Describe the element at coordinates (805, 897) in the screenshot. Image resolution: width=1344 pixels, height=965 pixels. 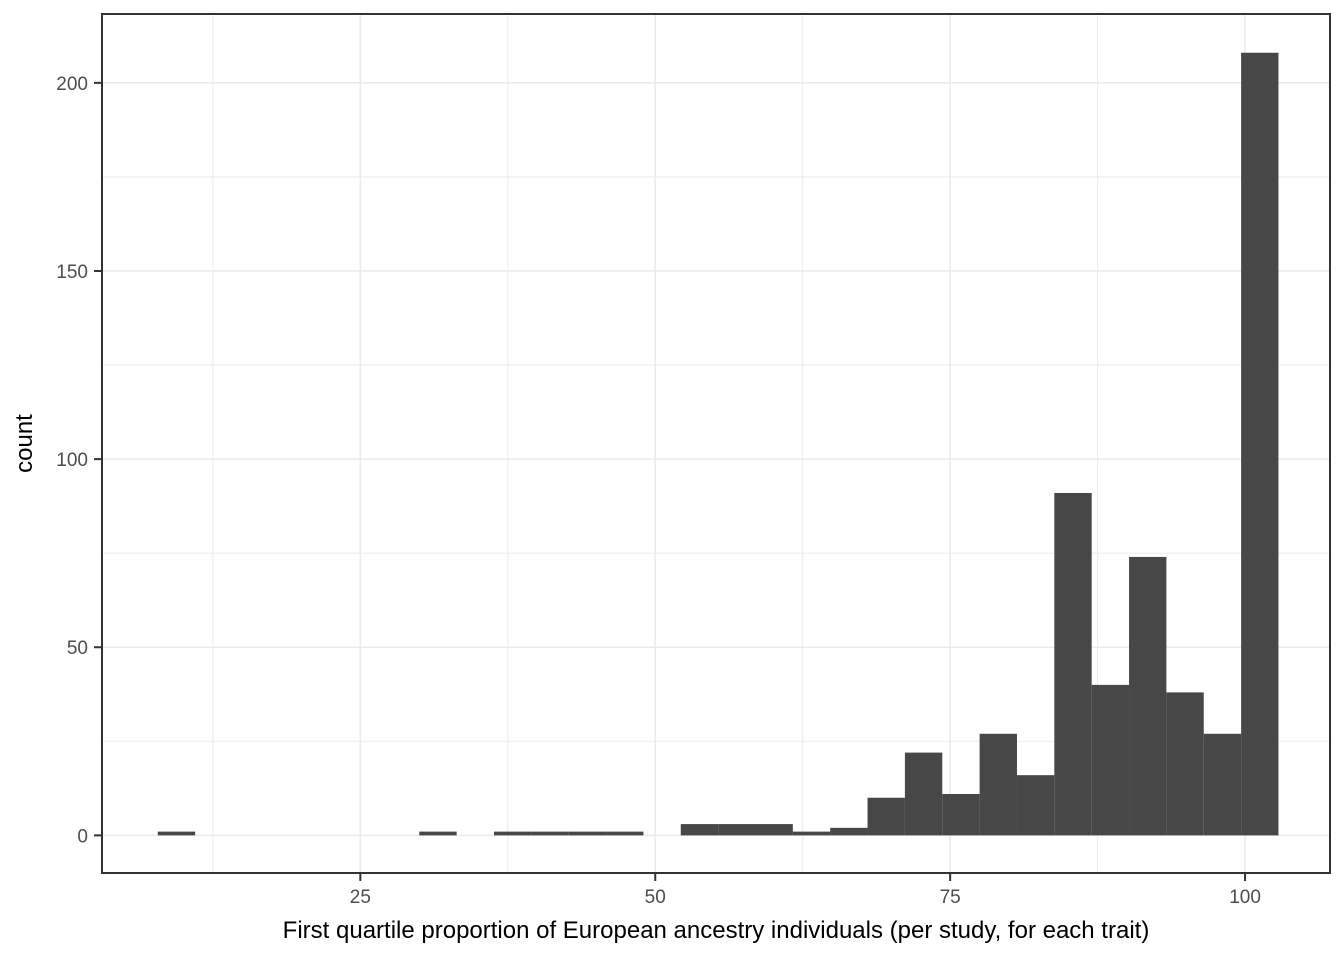
I see `x-axis-tick-labels: 25 50 75 100` at that location.